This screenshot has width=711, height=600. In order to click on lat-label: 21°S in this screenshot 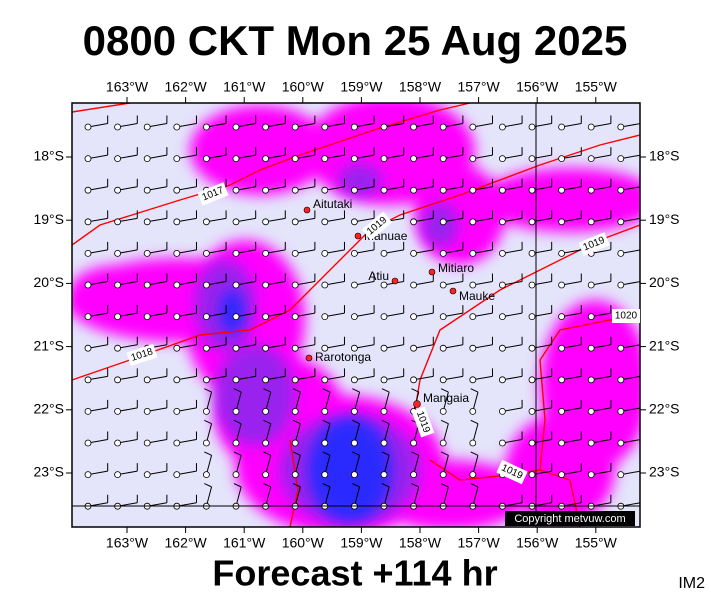, I will do `click(48, 345)`.